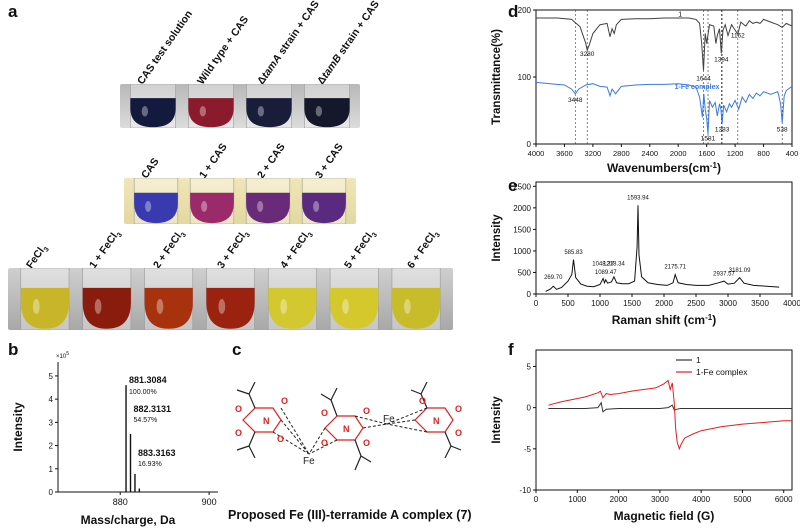 The height and width of the screenshot is (528, 800). Describe the element at coordinates (696, 303) in the screenshot. I see `x-tick-label: 2500` at that location.